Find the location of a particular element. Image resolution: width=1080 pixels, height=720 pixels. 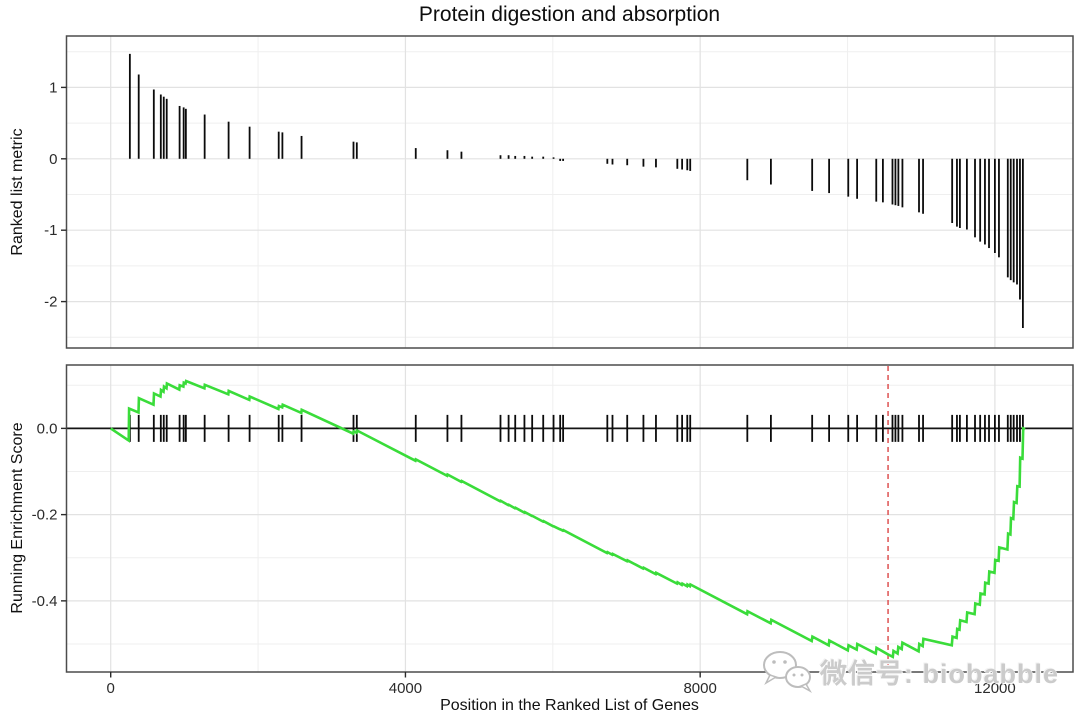

y-tick-label-metric: 0 is located at coordinates (53, 159).